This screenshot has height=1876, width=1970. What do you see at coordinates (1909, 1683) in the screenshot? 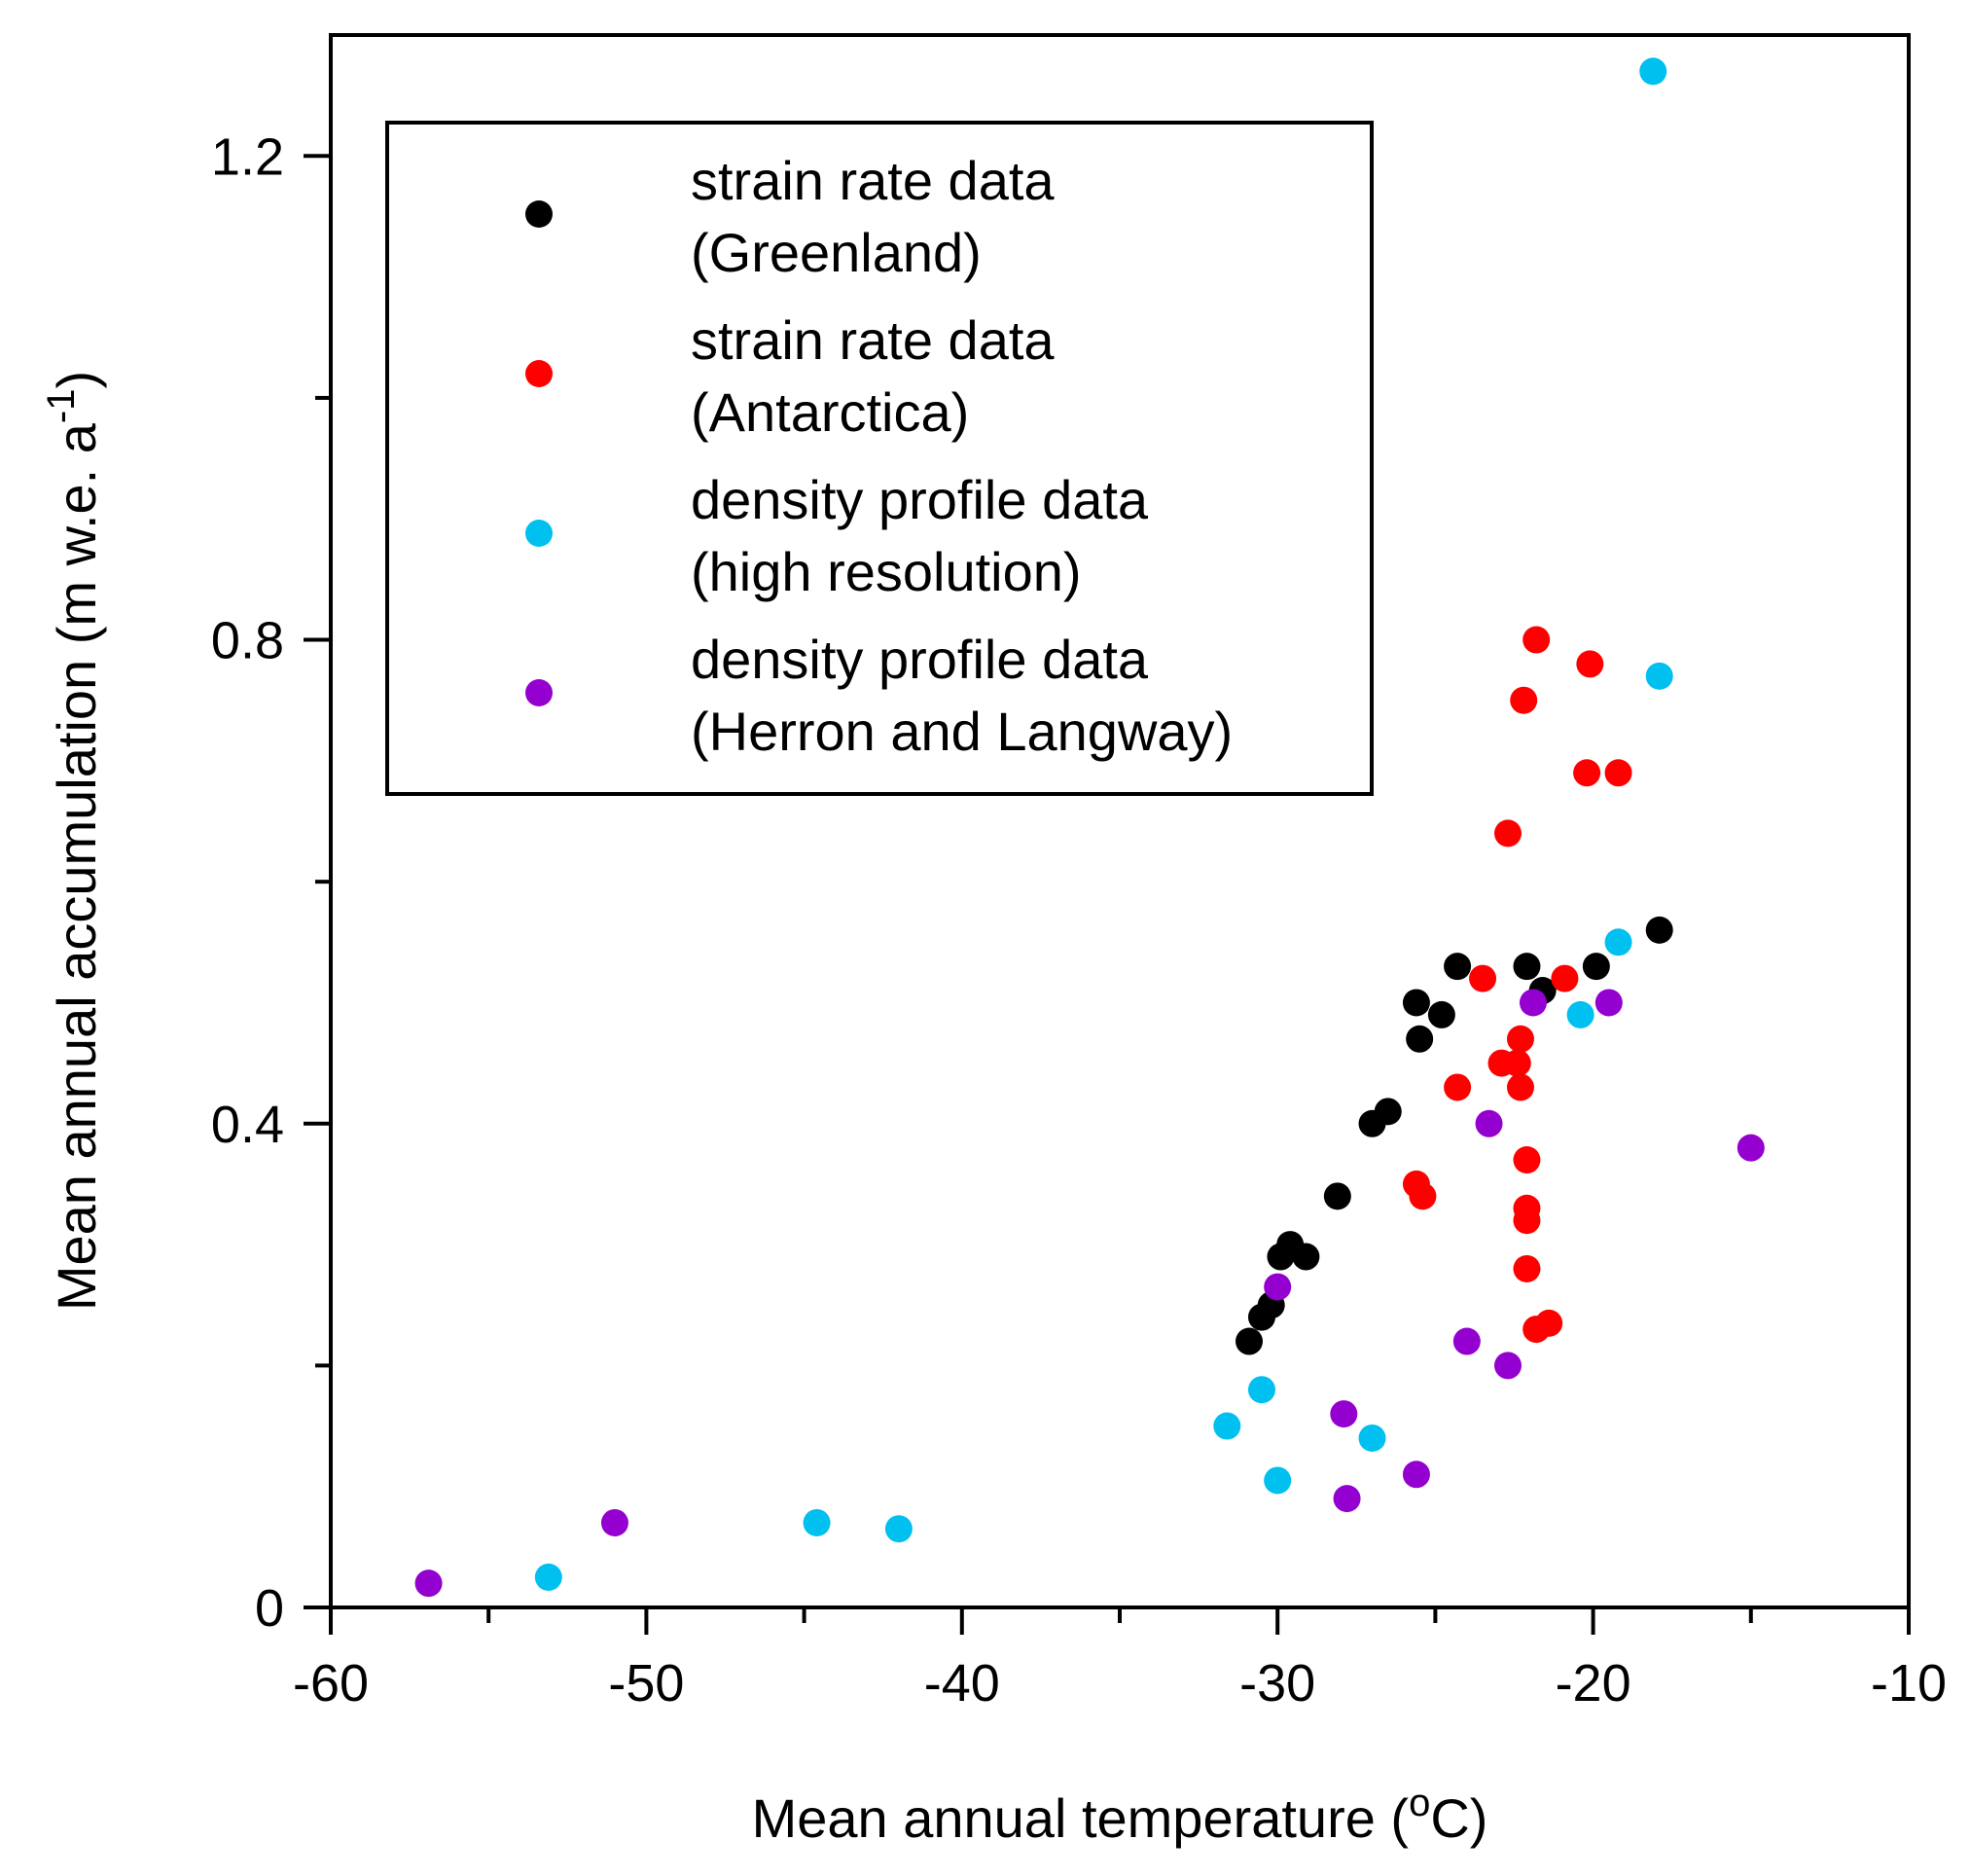
I see `x-tick-label: -10` at bounding box center [1909, 1683].